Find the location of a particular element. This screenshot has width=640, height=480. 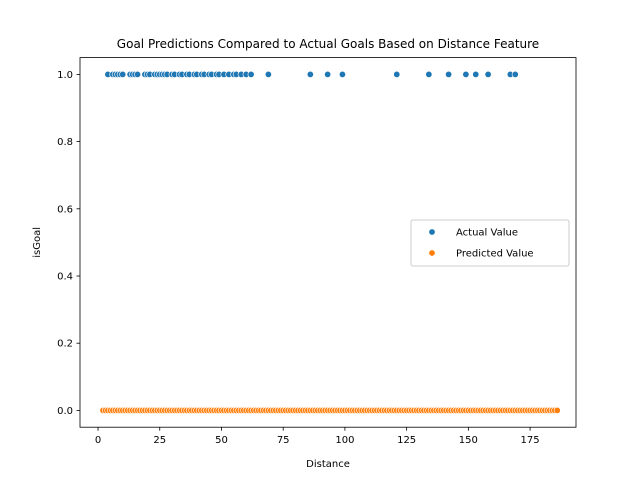

x-axis: 0 25 50 75 100 125 150 175 is located at coordinates (317, 436).